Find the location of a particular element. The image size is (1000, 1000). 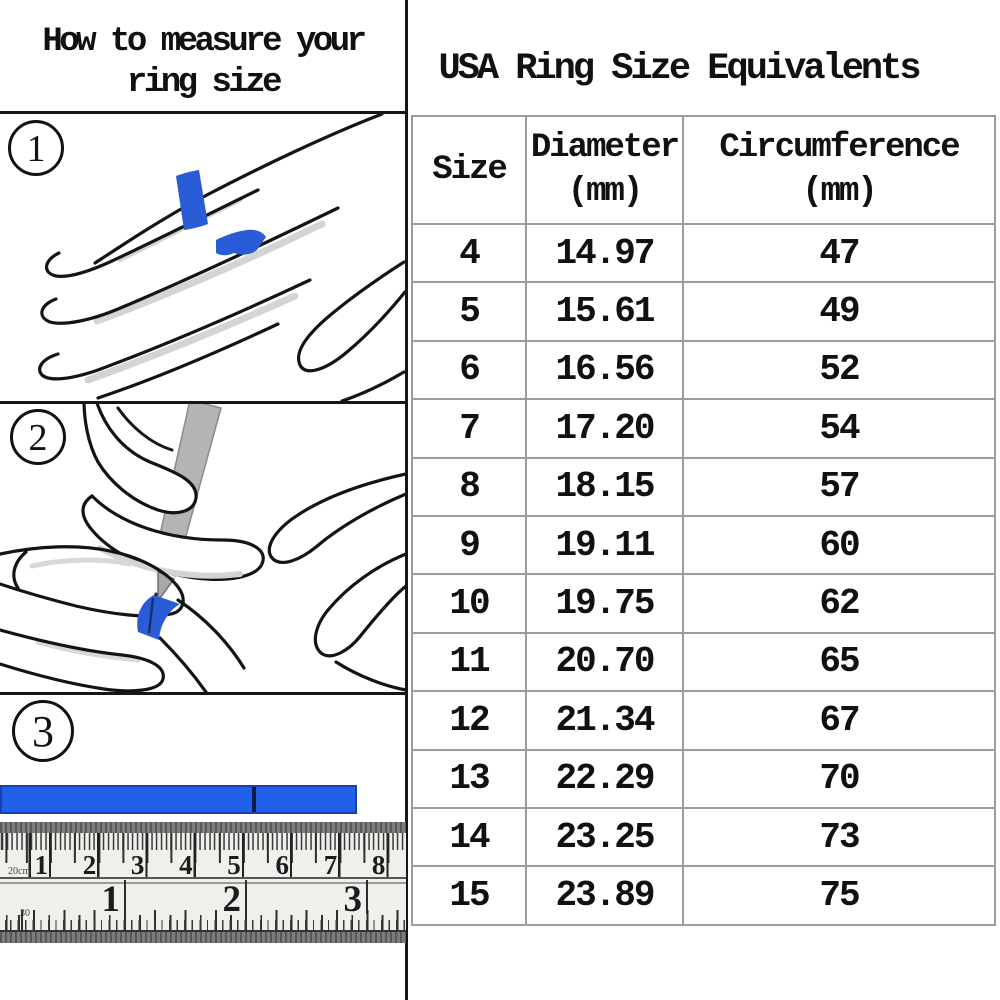

blue-ring-band is located at coordinates (158, 617).